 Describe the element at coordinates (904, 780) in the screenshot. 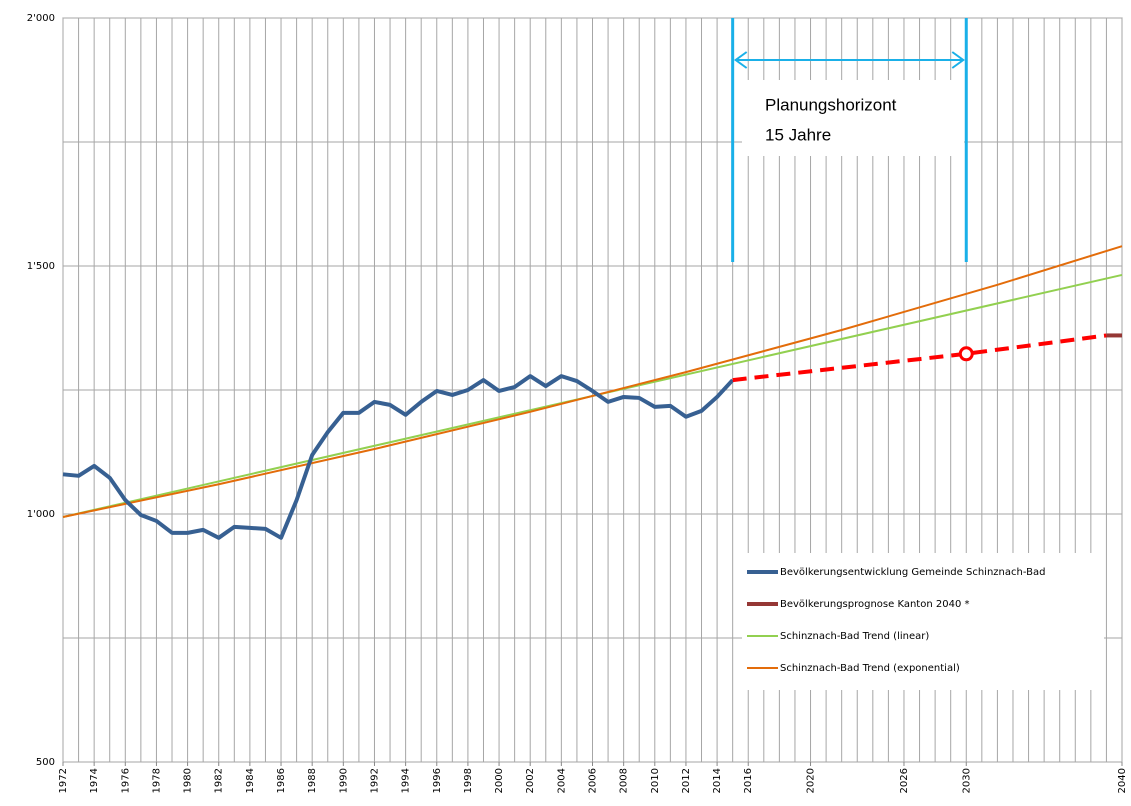

I see `x-tick-label: 2026` at that location.